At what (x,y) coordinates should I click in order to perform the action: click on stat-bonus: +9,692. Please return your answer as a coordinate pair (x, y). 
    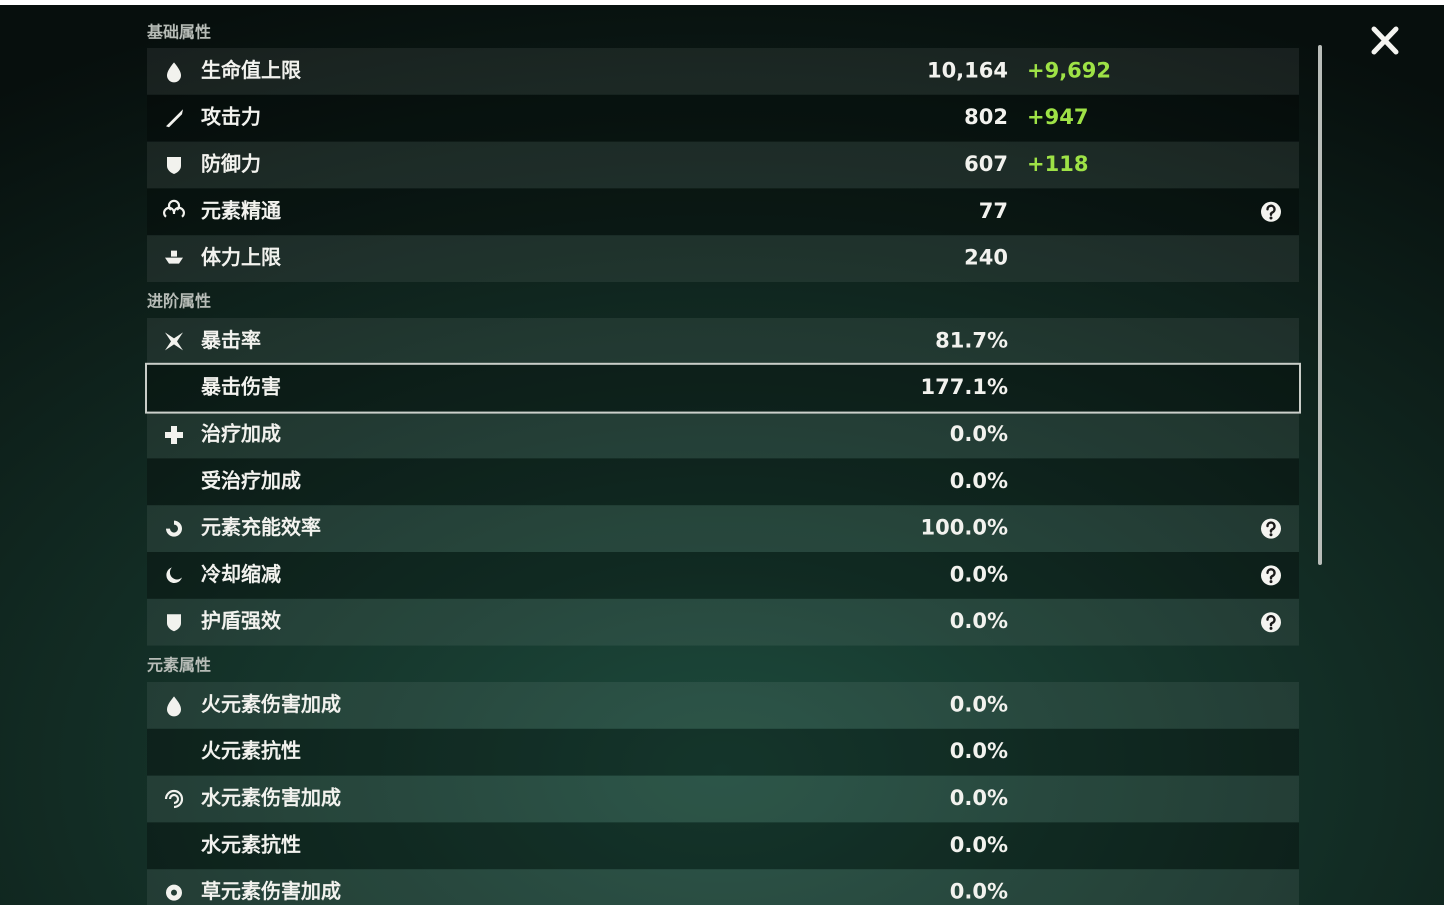
    Looking at the image, I should click on (1069, 70).